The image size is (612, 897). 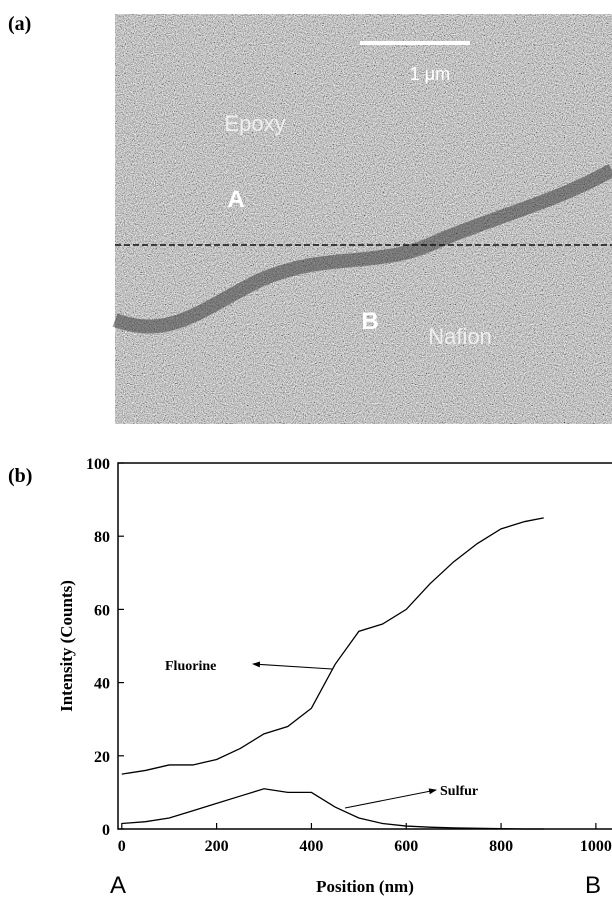 What do you see at coordinates (122, 846) in the screenshot?
I see `x-tick-label: 0` at bounding box center [122, 846].